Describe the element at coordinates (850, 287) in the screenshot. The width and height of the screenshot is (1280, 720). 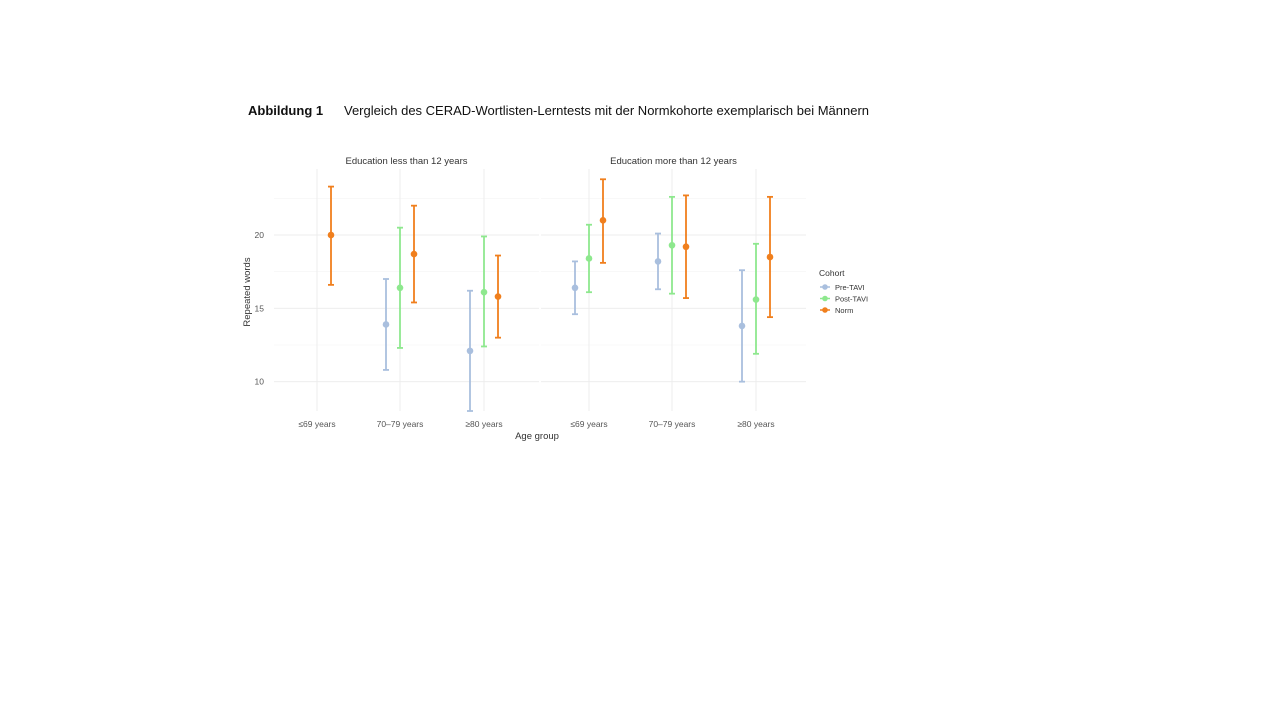
I see `legend-label: Pre-TAVI` at that location.